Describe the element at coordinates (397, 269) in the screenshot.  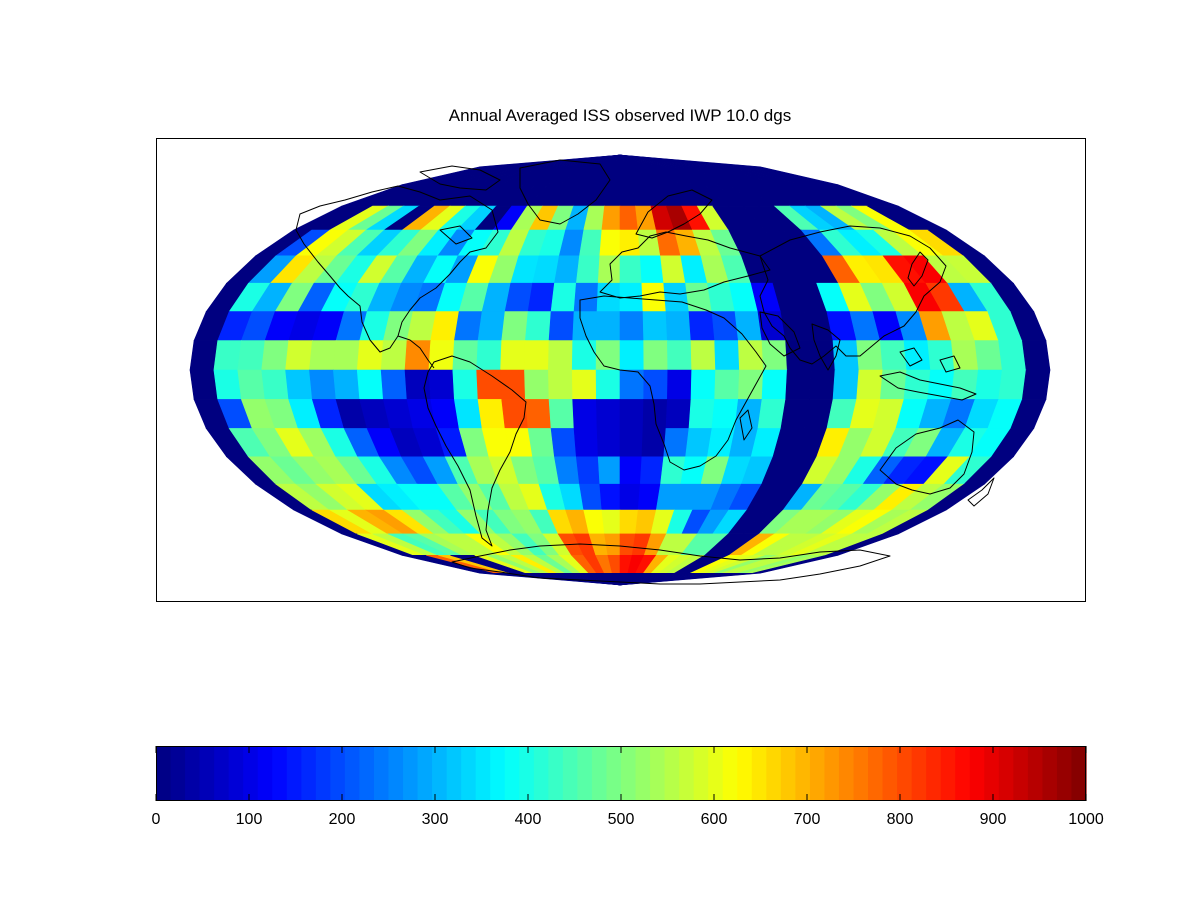
I see `coastline-north-america` at that location.